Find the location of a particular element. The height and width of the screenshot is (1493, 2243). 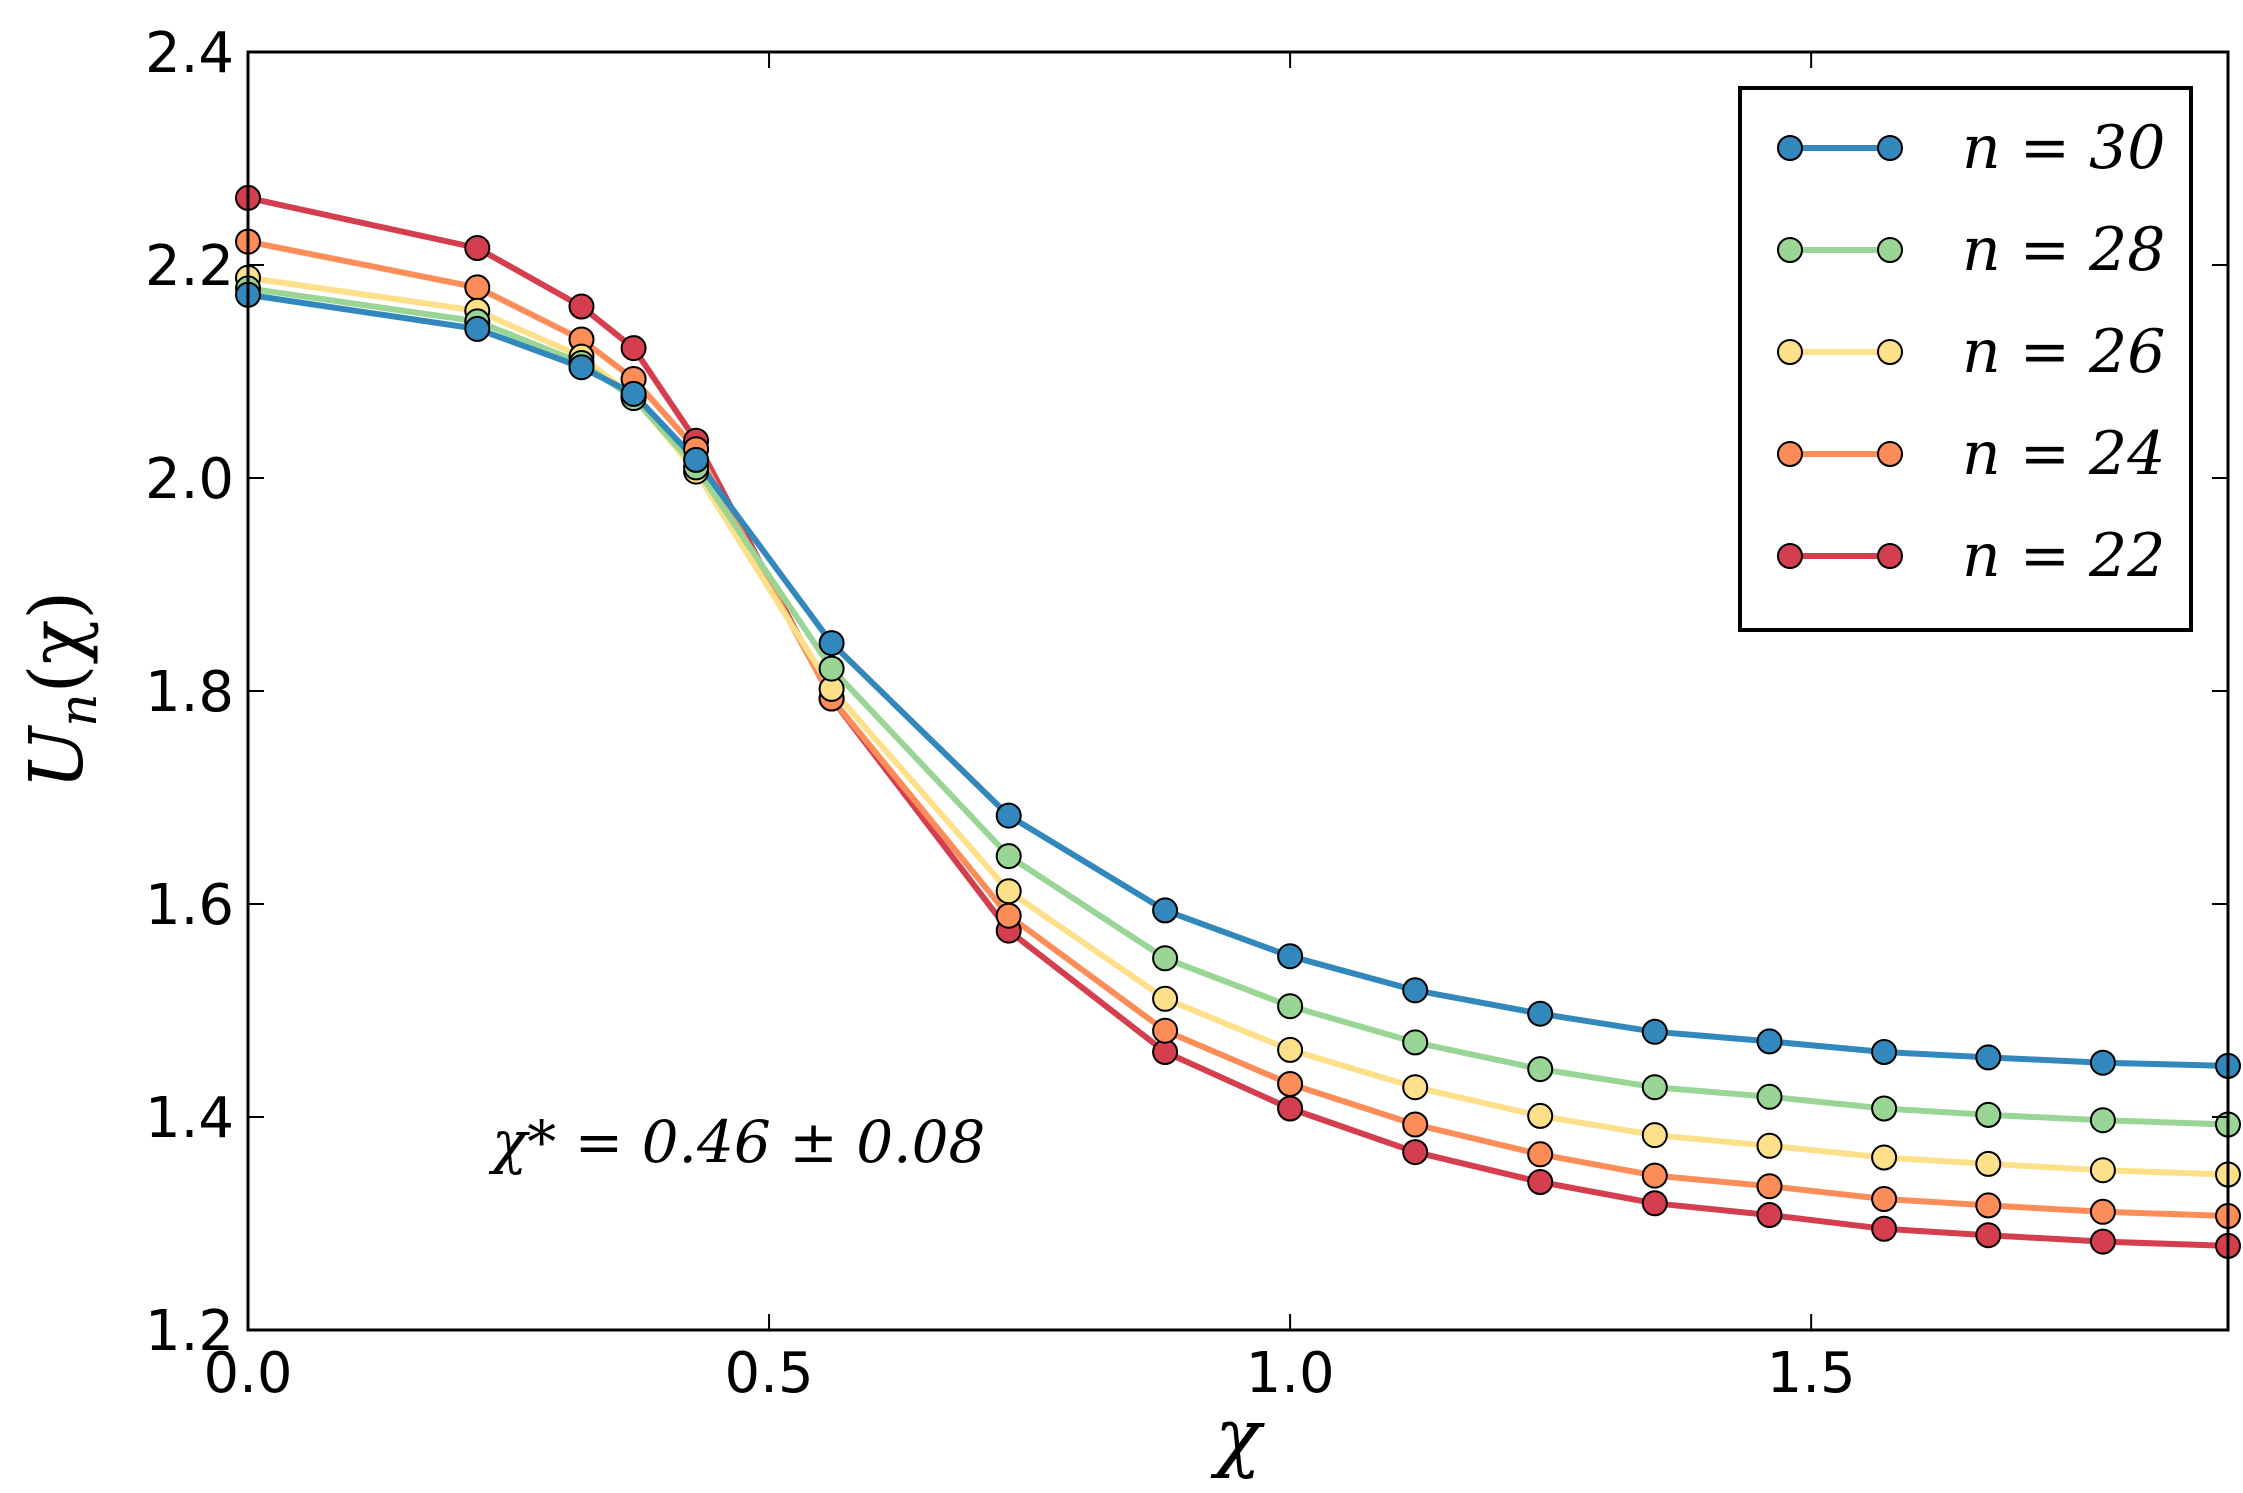

y-tick-label: 2.0 is located at coordinates (189, 479).